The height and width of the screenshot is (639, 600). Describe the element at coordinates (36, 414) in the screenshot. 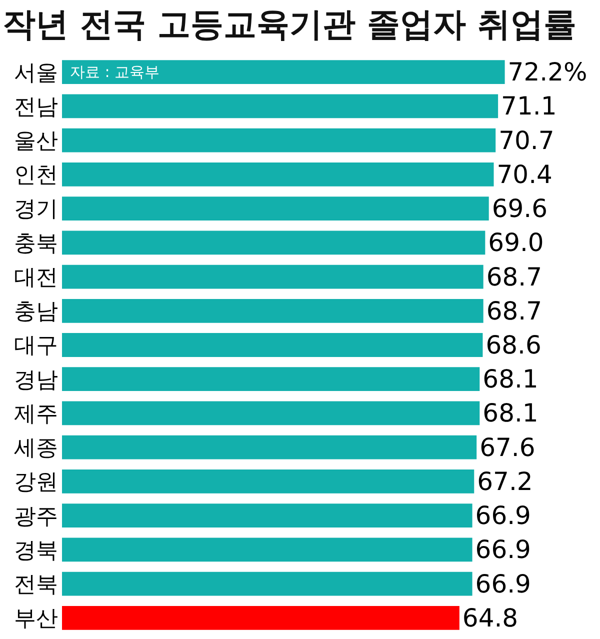

I see `y-tick-label: 제주` at that location.